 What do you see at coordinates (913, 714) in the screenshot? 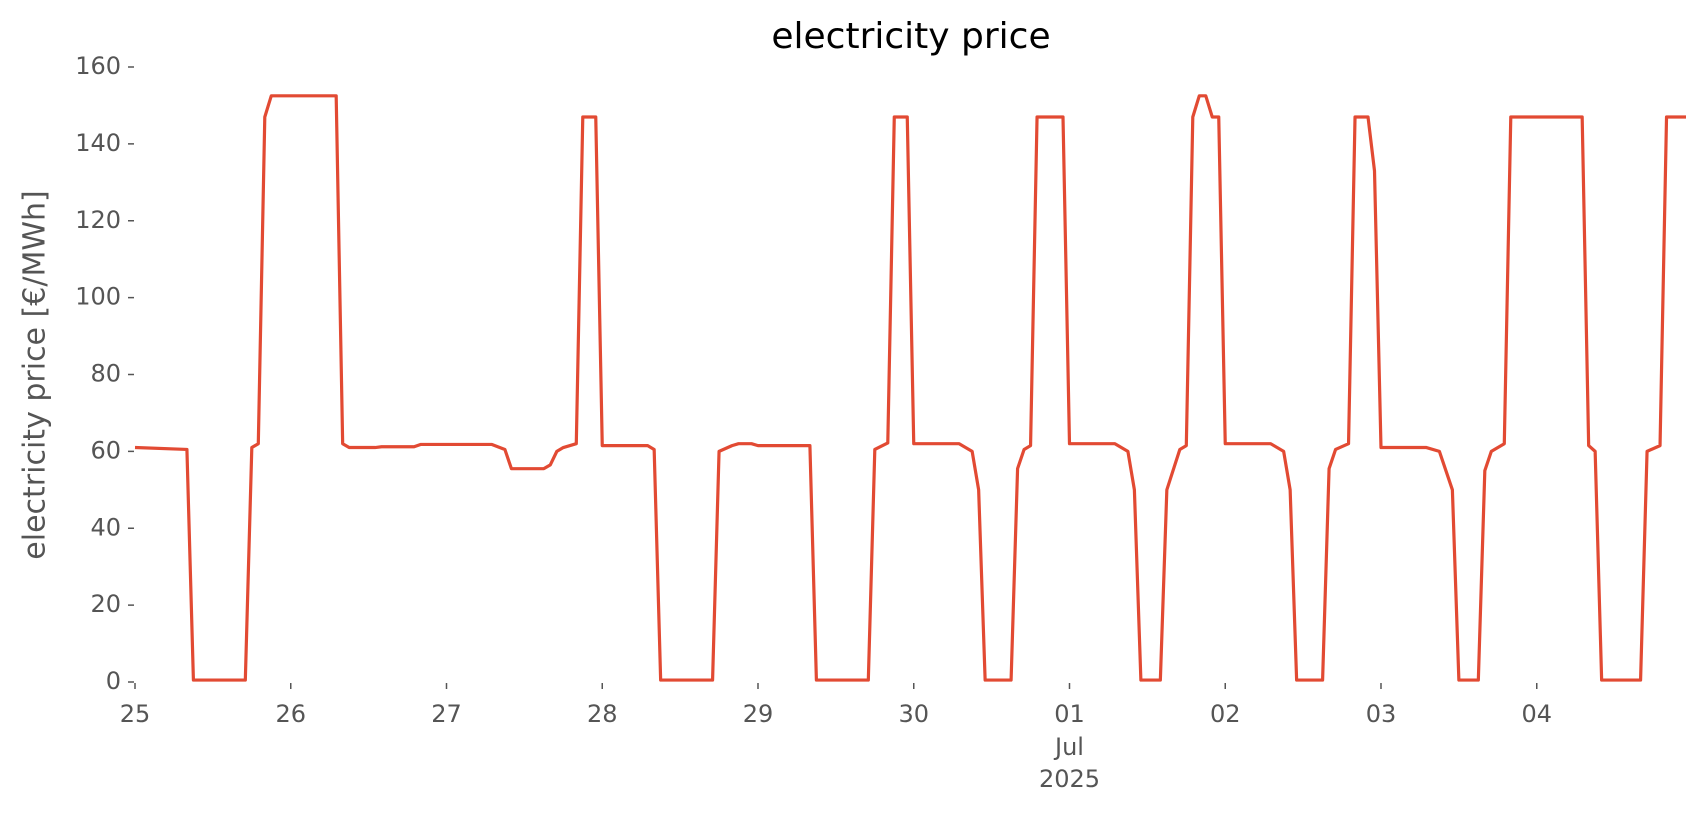
I see `x-tick-label: 30` at bounding box center [913, 714].